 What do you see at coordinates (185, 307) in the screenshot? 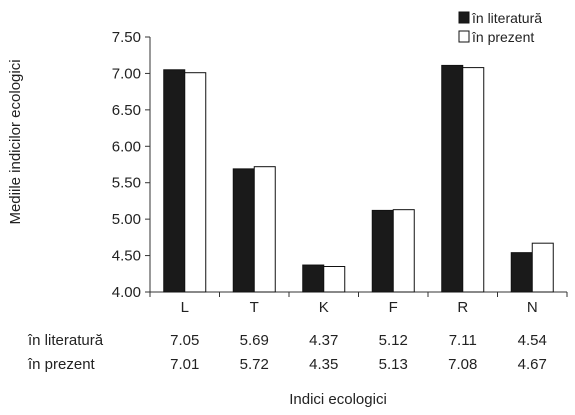
I see `x-tick-label: L` at bounding box center [185, 307].